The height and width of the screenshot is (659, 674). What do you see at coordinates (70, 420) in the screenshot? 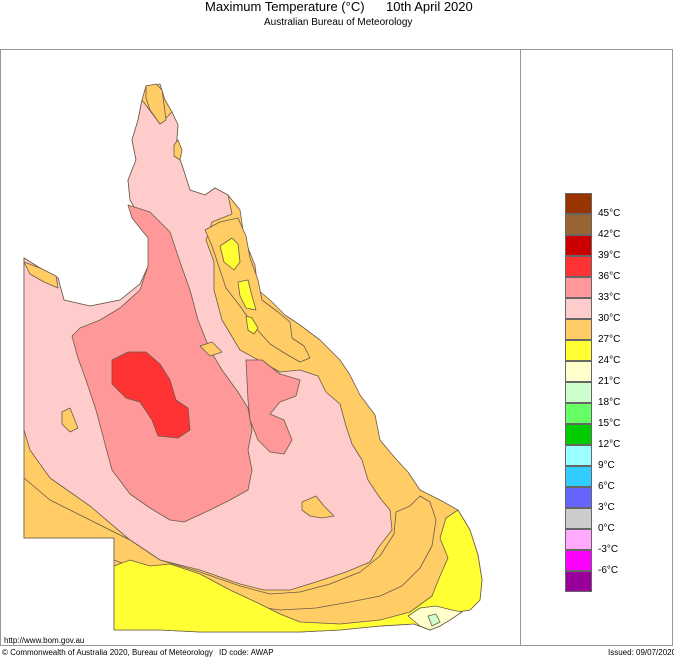
I see `zone-27-30-inland-a` at bounding box center [70, 420].